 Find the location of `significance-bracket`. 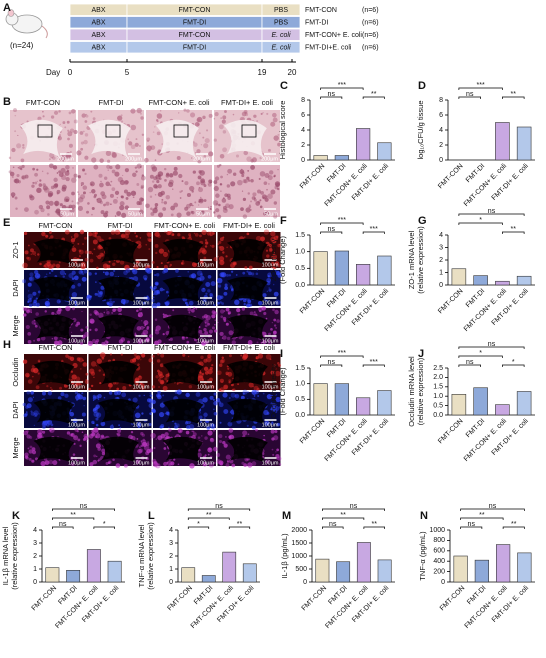

significance-bracket is located at coordinates (491, 214).